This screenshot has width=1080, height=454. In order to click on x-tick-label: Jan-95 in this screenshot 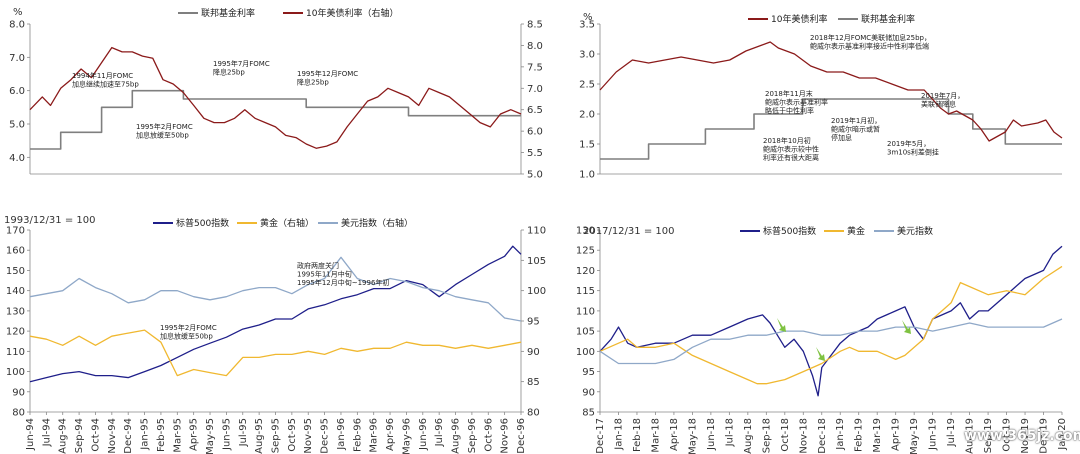, I will do `click(145, 434)`.